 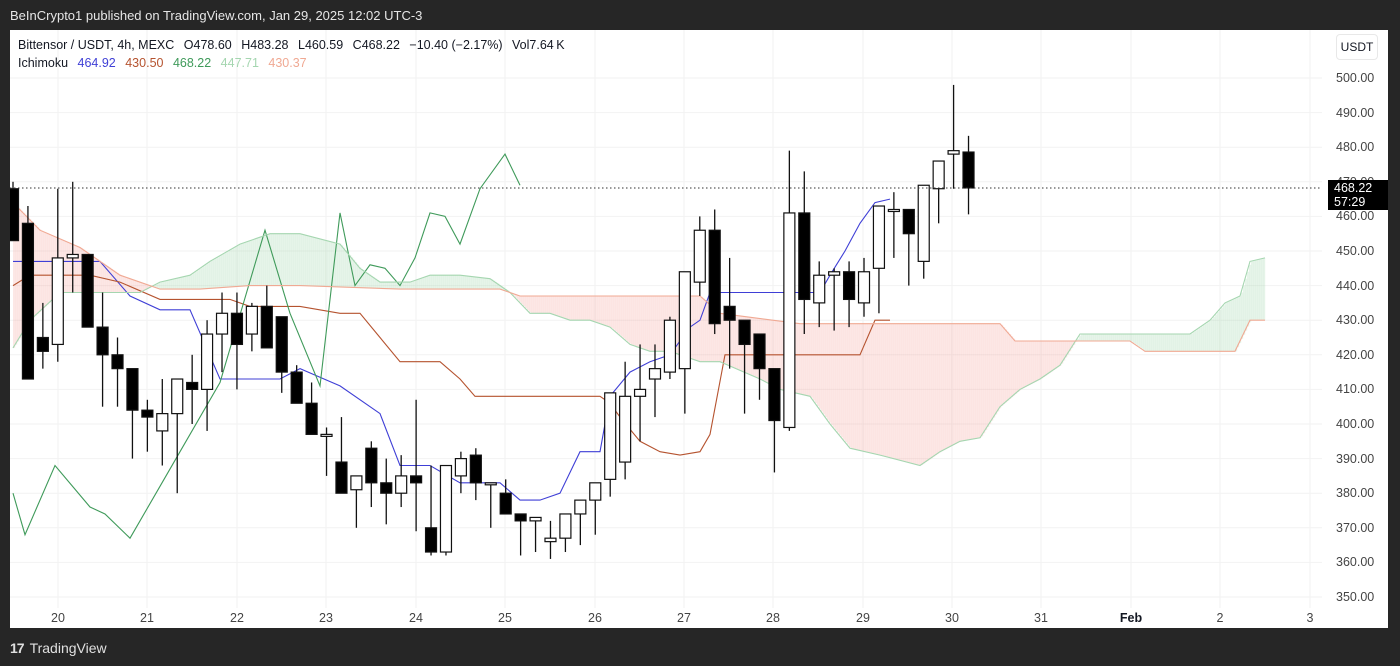 I want to click on symbol-title: Bittensor / USDT, 4h, MEXC, so click(x=96, y=45).